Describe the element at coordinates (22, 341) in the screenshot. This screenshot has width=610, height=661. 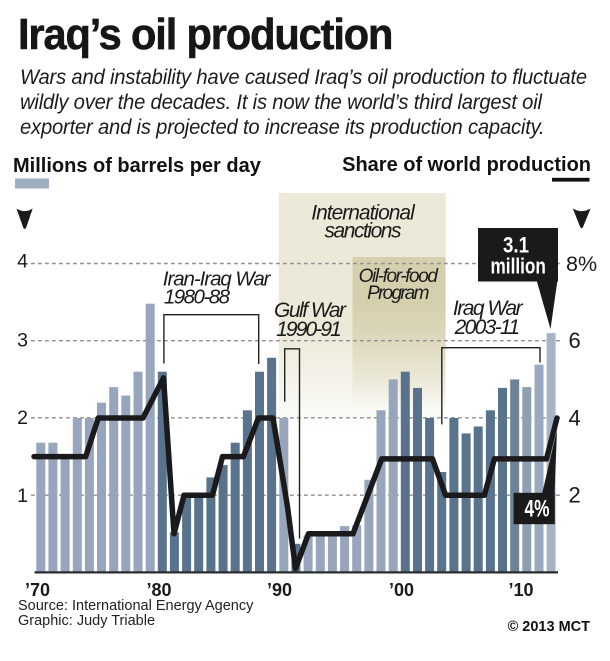
I see `svg-text: 3` at that location.